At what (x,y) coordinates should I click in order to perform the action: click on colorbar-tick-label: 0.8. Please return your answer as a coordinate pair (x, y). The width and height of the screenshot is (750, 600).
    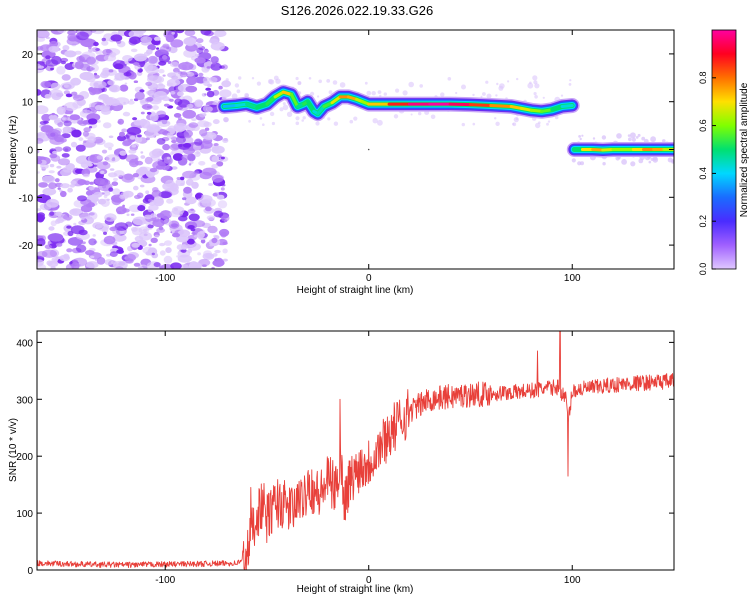
    Looking at the image, I should click on (703, 78).